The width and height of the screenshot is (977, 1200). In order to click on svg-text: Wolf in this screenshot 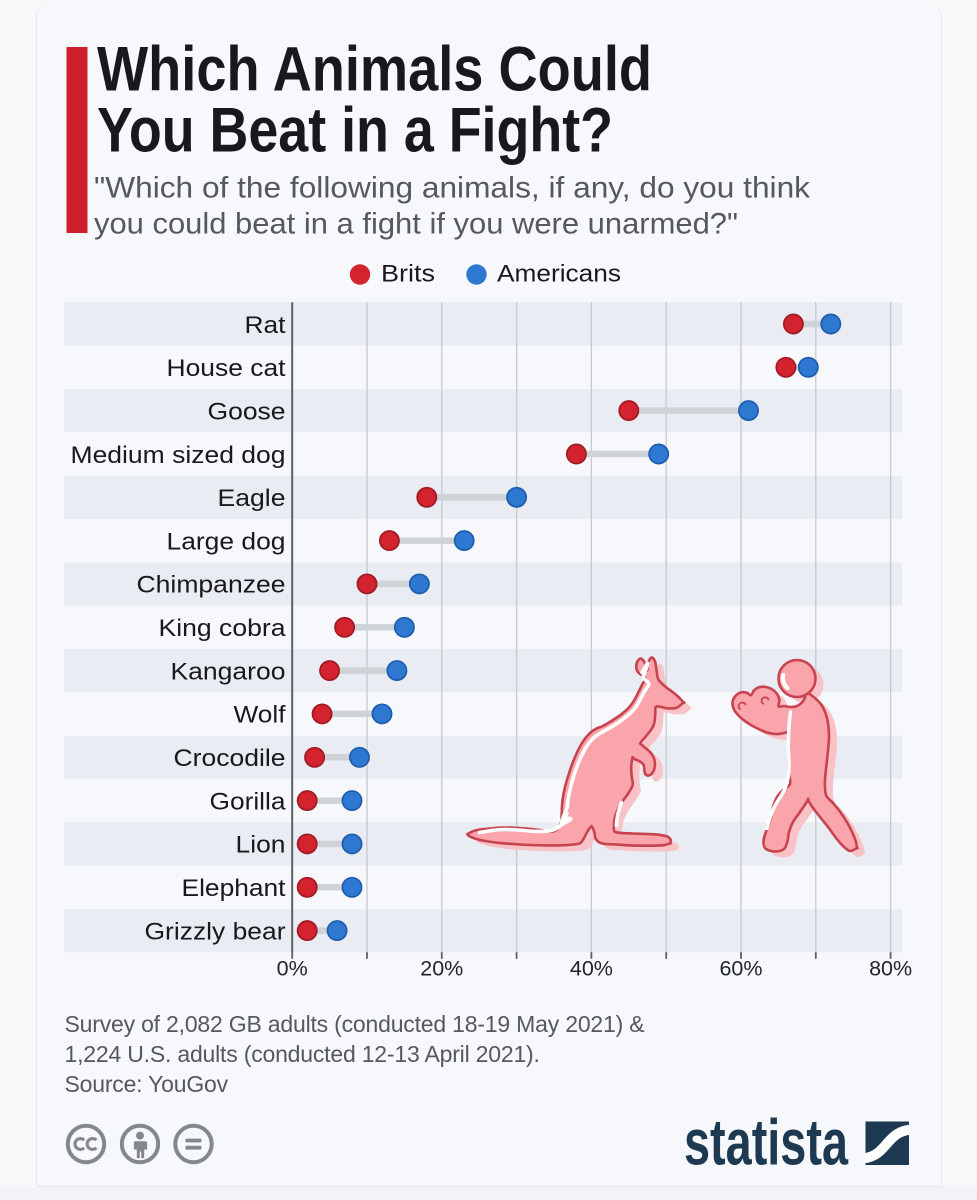, I will do `click(260, 715)`.